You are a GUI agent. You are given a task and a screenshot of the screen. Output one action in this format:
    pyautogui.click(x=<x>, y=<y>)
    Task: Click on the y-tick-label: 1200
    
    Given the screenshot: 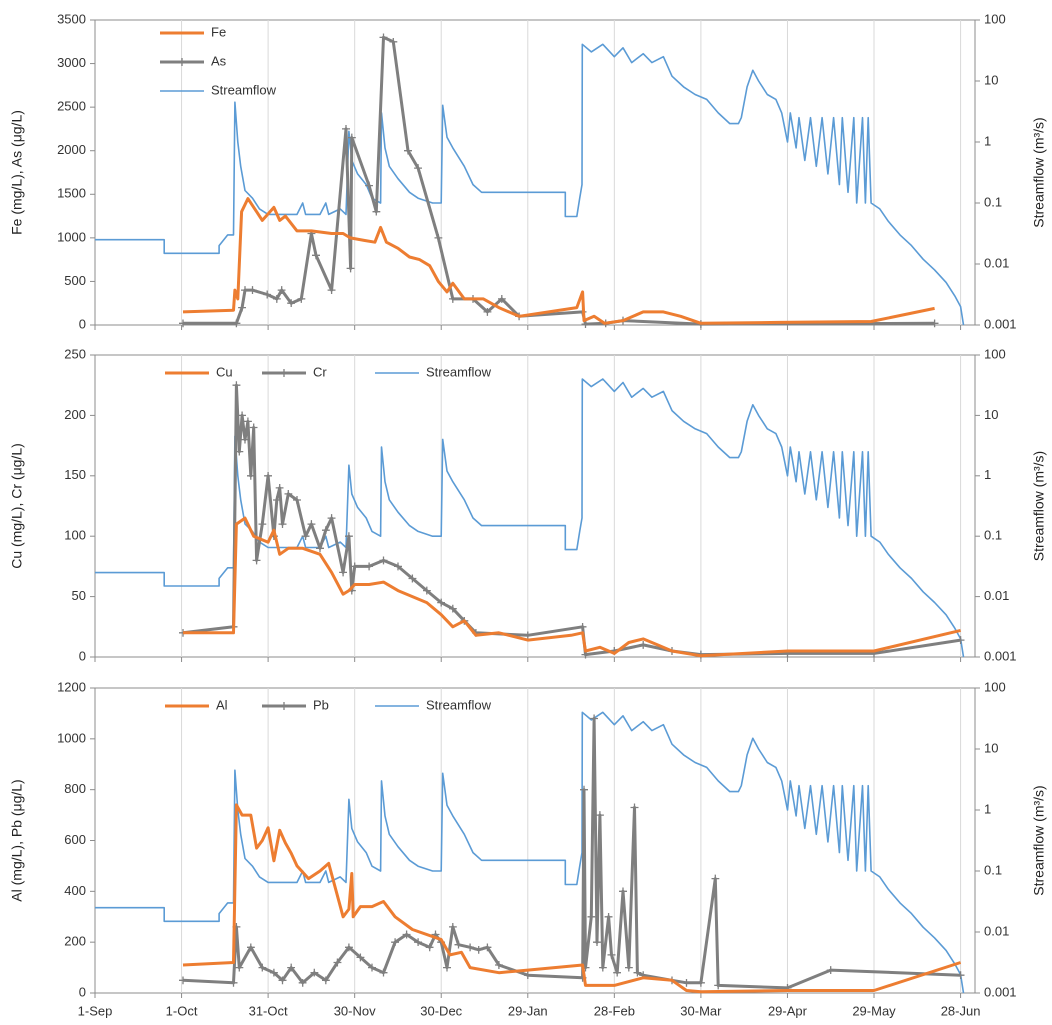 What is the action you would take?
    pyautogui.click(x=71, y=686)
    